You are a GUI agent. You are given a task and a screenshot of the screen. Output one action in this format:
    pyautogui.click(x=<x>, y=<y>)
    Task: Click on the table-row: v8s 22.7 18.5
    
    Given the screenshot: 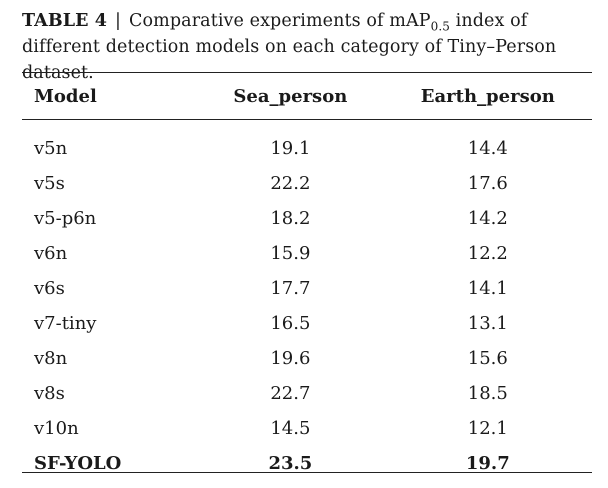 What is the action you would take?
    pyautogui.click(x=307, y=393)
    